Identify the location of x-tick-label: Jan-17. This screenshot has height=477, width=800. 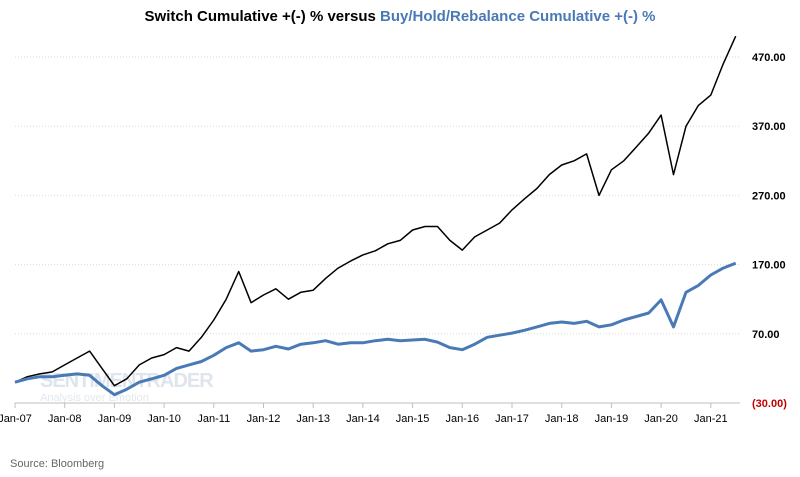
(512, 419).